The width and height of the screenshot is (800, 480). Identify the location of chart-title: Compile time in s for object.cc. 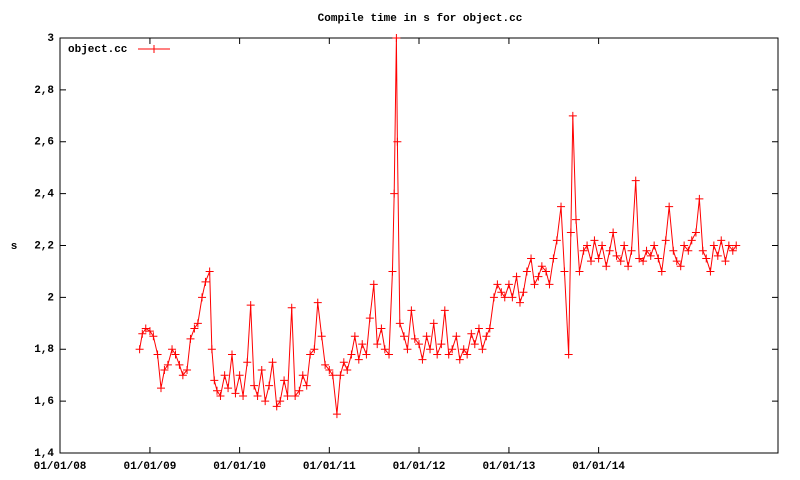
(420, 19).